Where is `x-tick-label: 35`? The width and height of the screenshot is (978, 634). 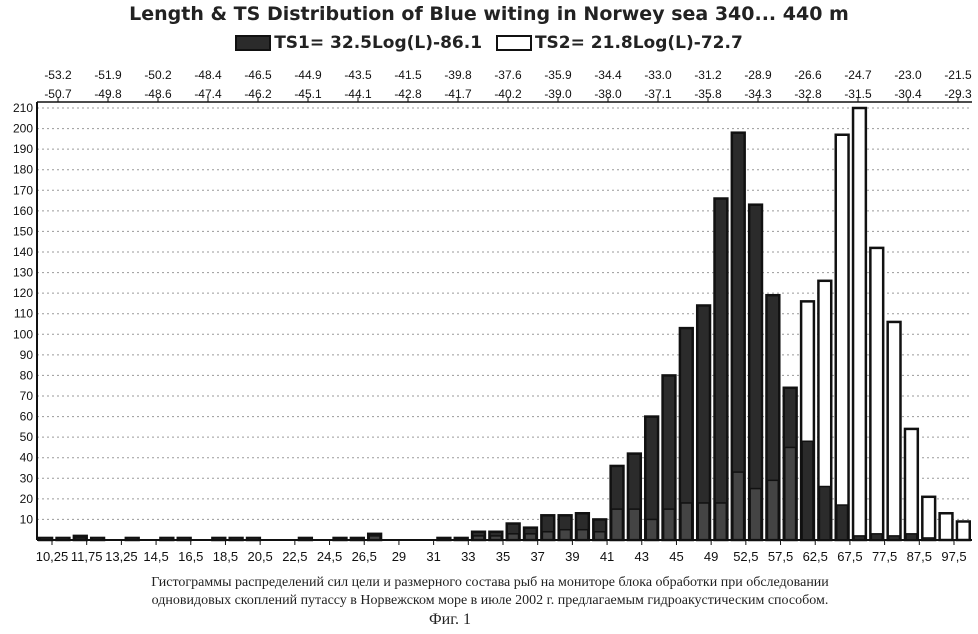
x-tick-label: 35 is located at coordinates (503, 556).